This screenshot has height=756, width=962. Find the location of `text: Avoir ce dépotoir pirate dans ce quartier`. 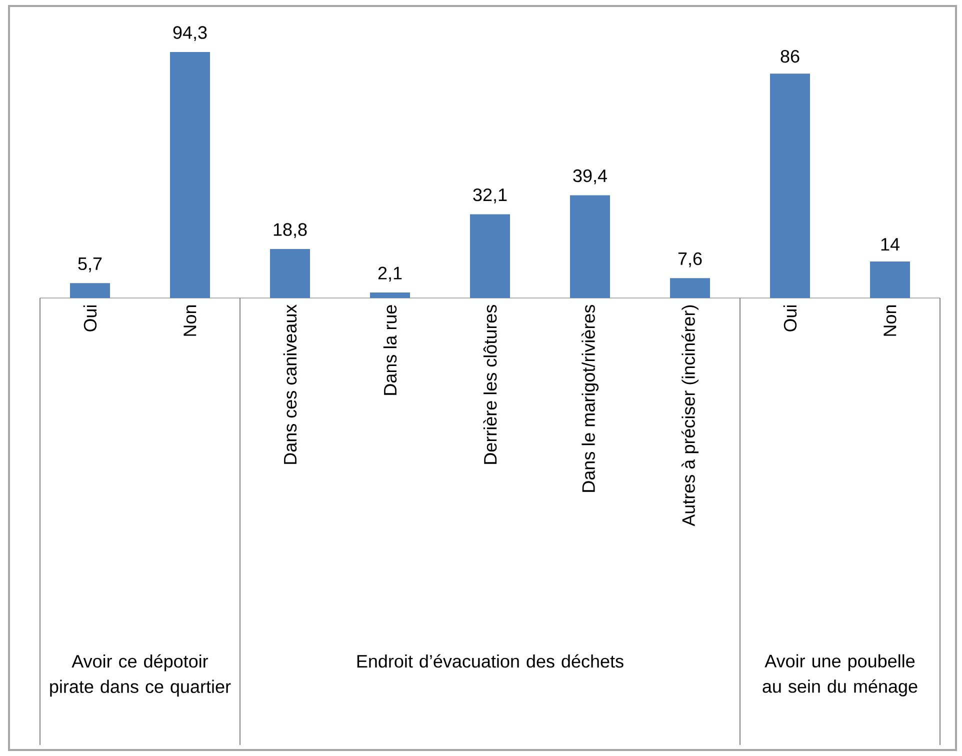

text: Avoir ce dépotoir pirate dans ce quartier is located at coordinates (140, 675).